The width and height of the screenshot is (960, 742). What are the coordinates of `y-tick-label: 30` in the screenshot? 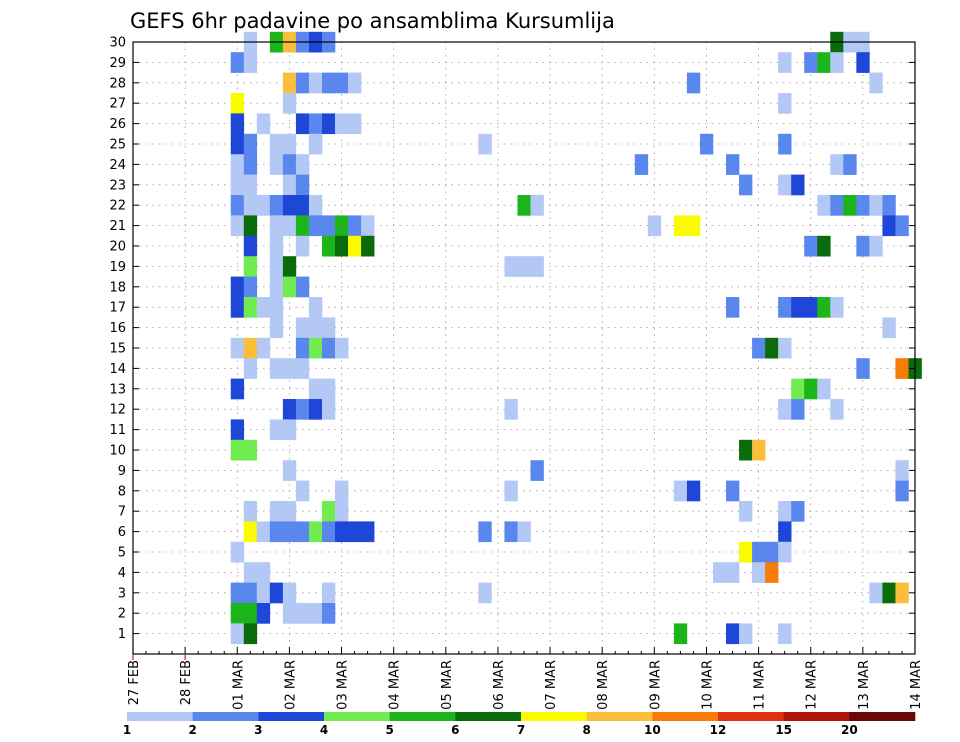 It's located at (117, 43).